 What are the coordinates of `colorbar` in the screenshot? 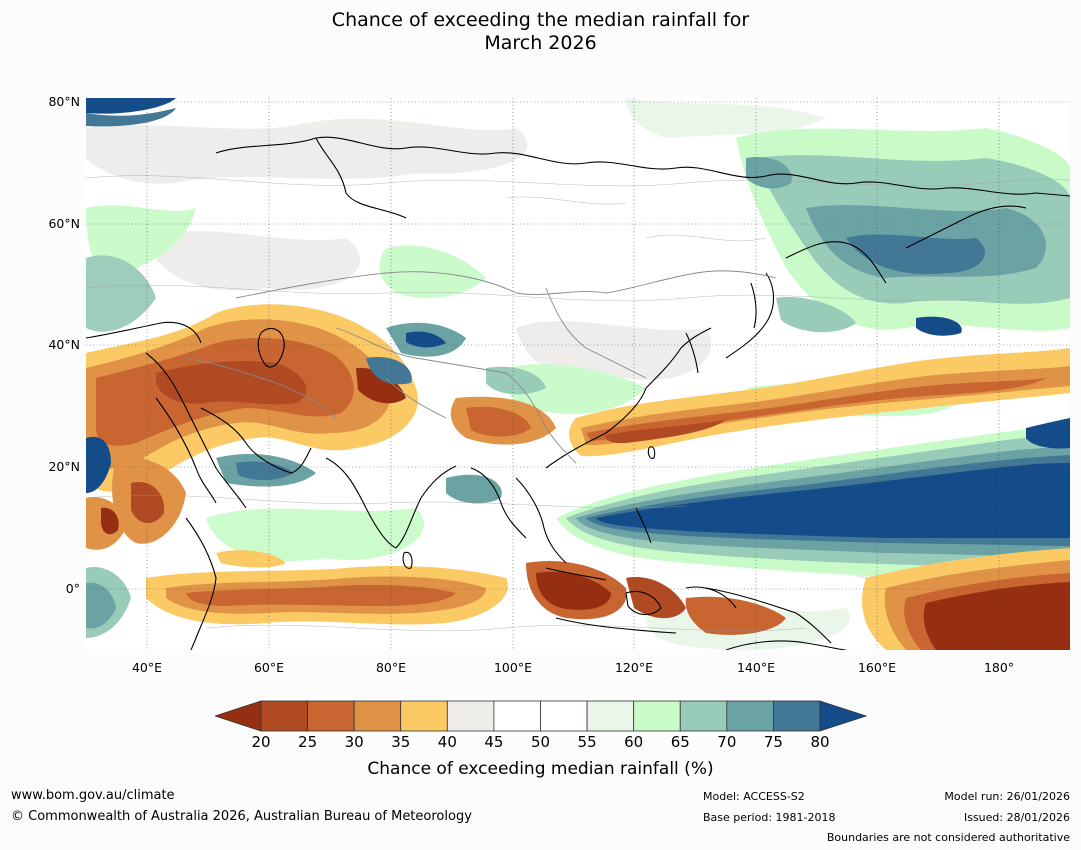 It's located at (541, 716).